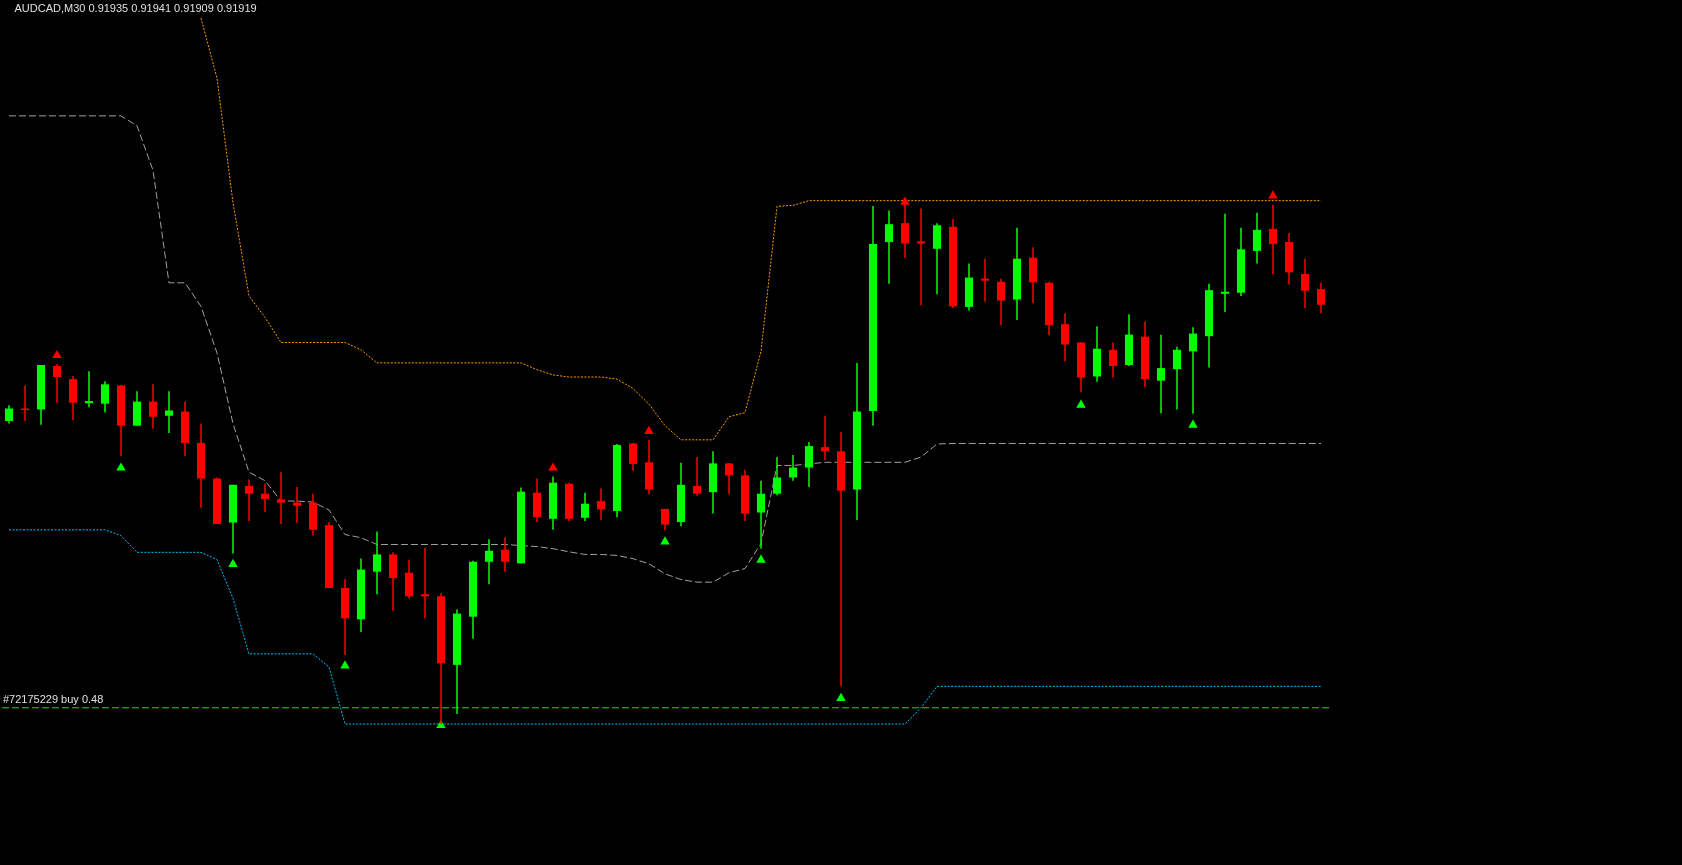  What do you see at coordinates (135, 7) in the screenshot?
I see `chart-title: AUDCAD,M30 0.91935 0.91941 0.91909 0.91919` at bounding box center [135, 7].